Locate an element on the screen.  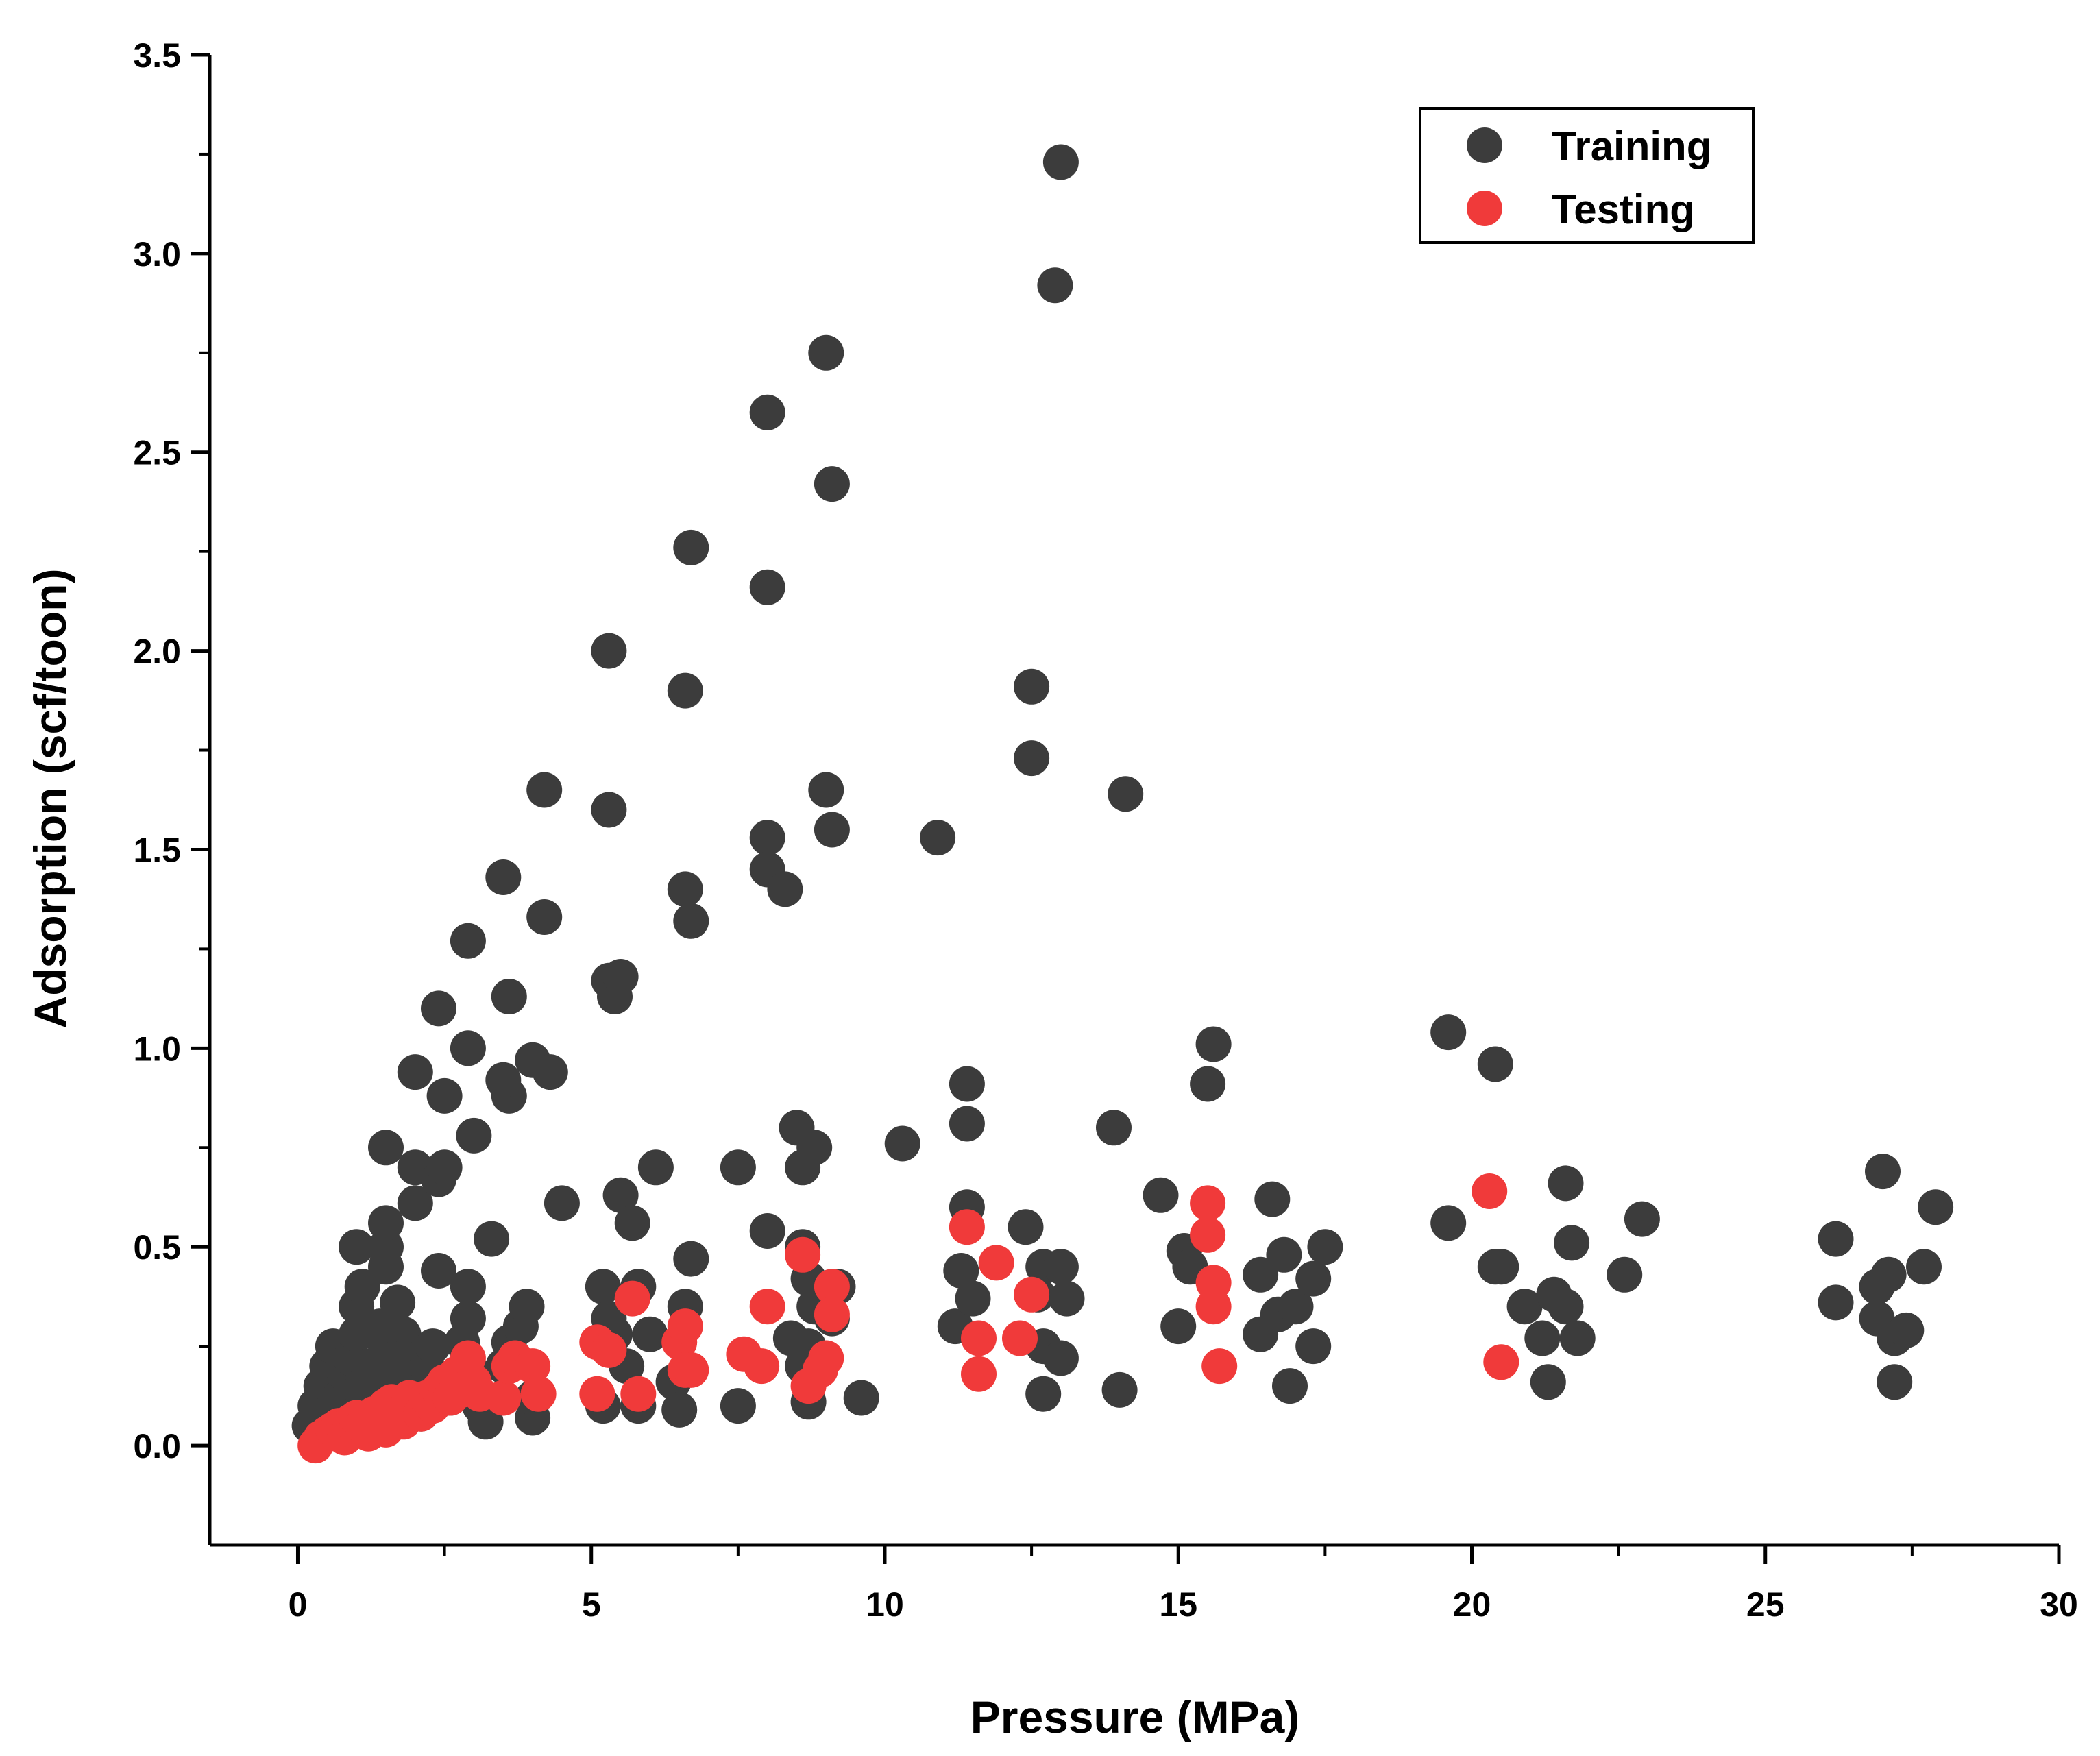
y-axis: 0.0 0.5 1.0 1.5 2.0 2.5 3.0 3.5 is located at coordinates (173, 790).